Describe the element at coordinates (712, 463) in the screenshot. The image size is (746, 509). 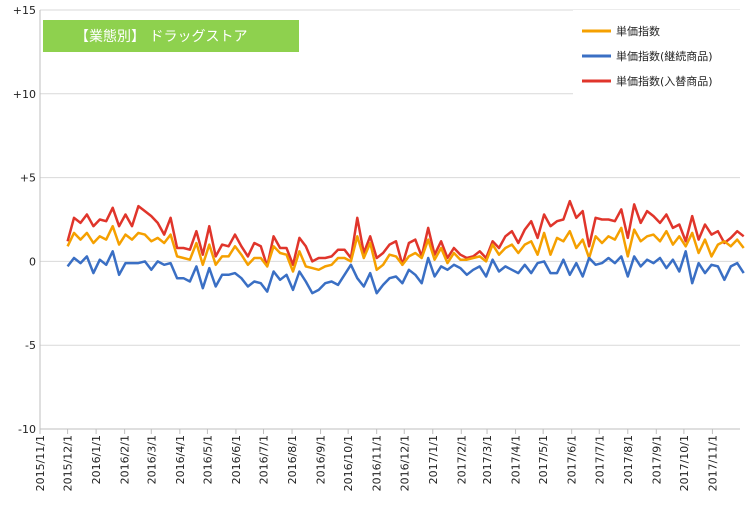
I see `x-tick-label: 2017/11/1` at that location.